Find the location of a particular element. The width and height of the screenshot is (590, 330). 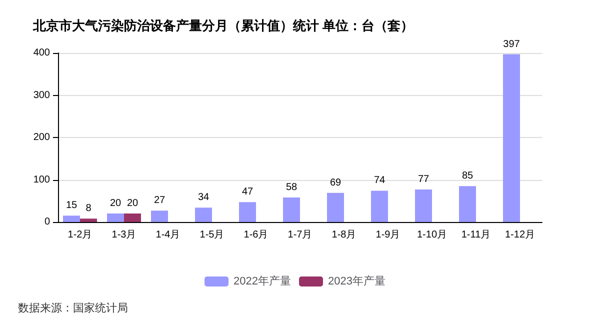

x-tick-label: 1-10月 is located at coordinates (432, 235).